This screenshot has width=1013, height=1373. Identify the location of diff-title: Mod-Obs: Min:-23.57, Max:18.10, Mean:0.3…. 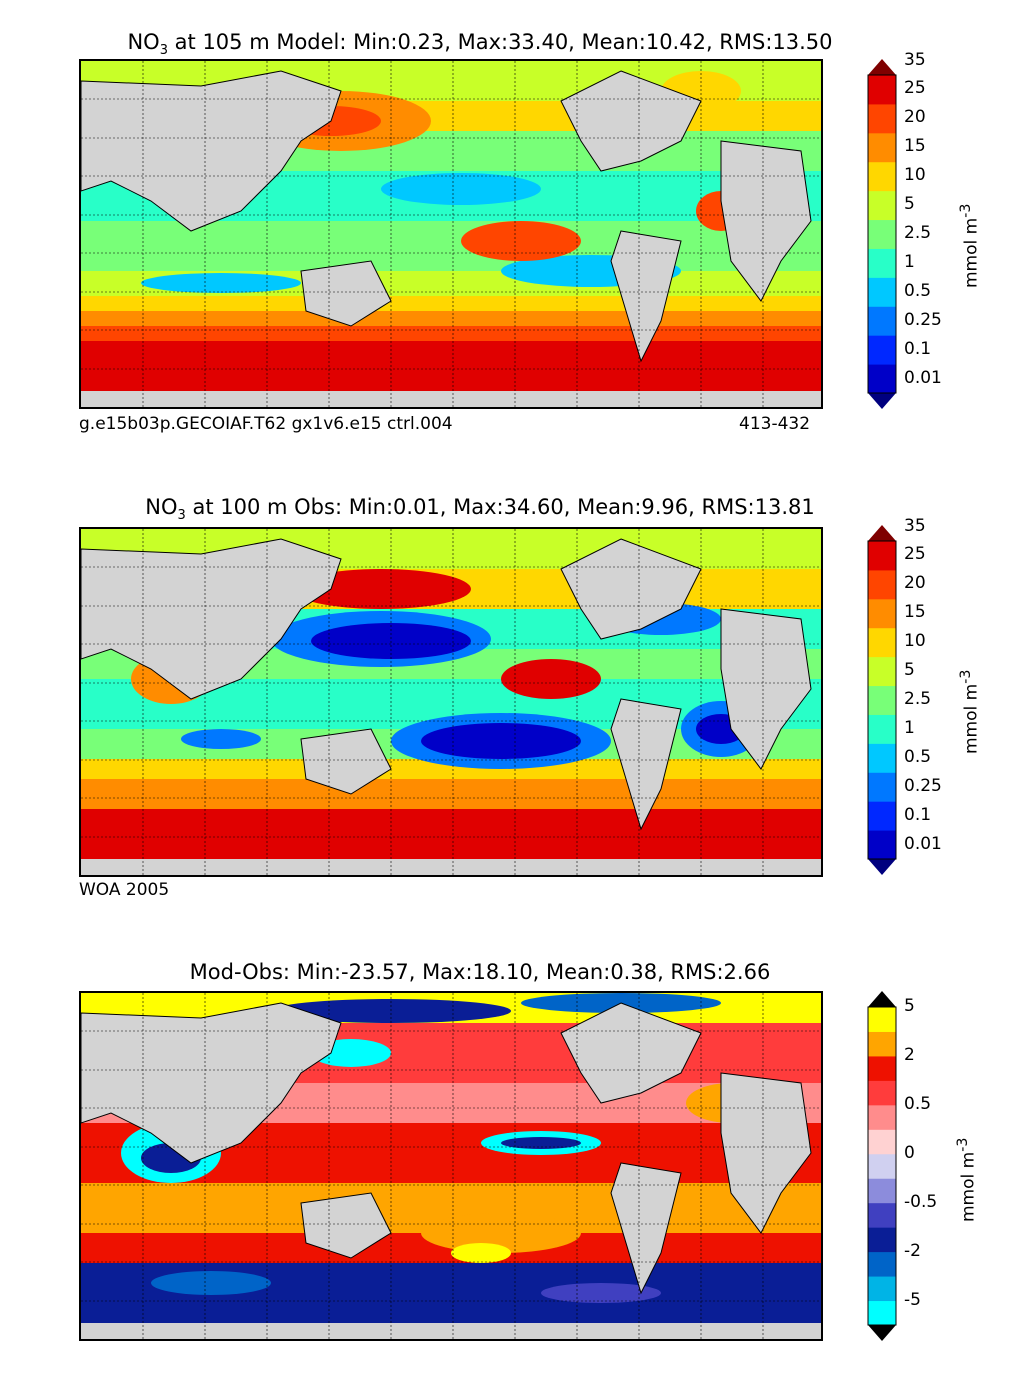
(480, 972).